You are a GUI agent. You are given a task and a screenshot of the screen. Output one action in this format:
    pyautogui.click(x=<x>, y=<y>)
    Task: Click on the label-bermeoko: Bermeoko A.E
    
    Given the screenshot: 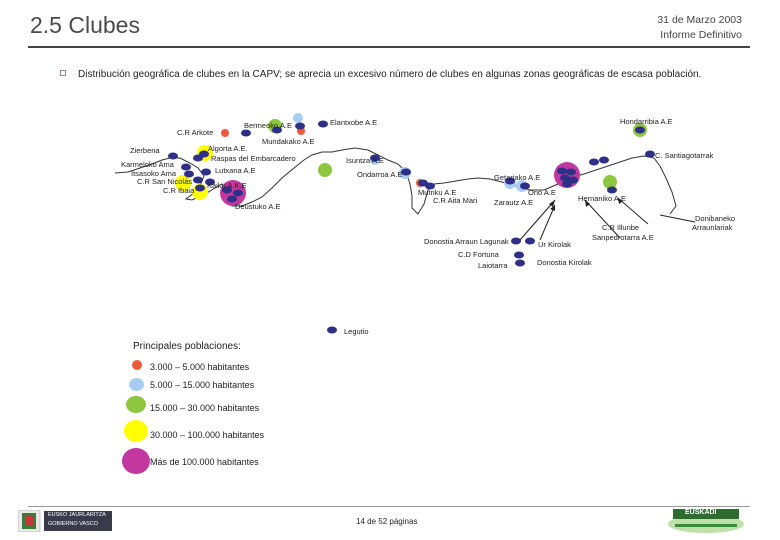 What is the action you would take?
    pyautogui.click(x=268, y=125)
    